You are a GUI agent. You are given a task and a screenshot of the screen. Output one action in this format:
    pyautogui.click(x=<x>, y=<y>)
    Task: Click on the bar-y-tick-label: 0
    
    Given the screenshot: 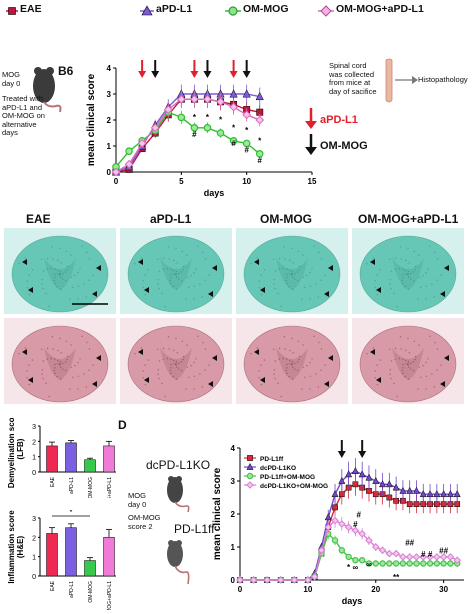 What is the action you would take?
    pyautogui.click(x=34, y=473)
    